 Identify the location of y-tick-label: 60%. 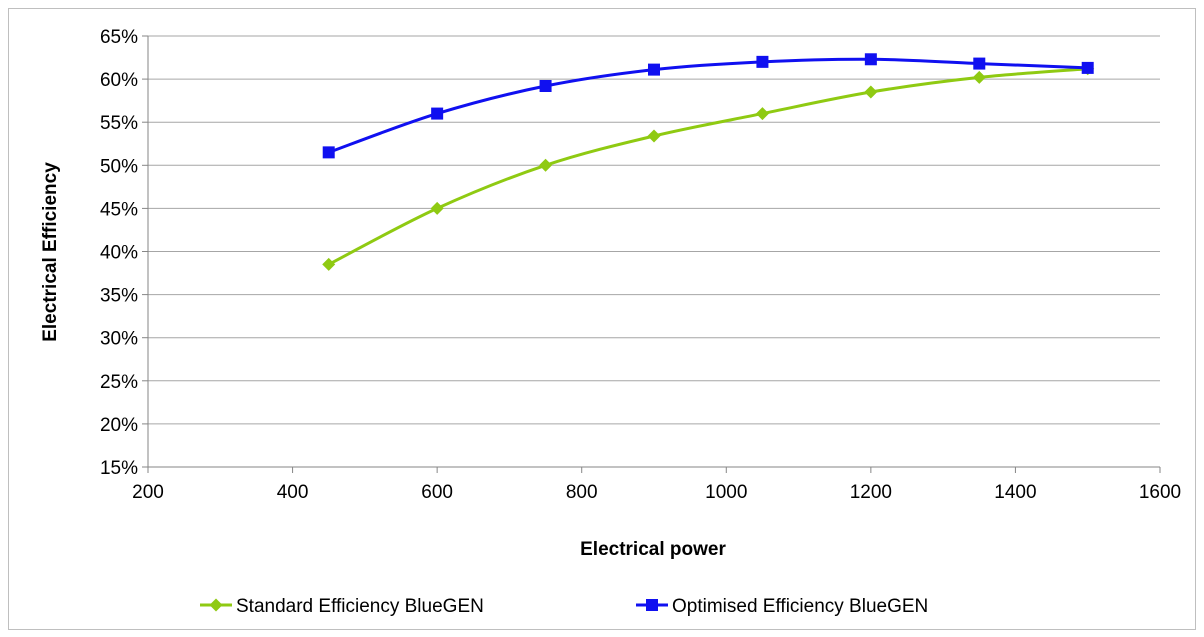
(119, 80).